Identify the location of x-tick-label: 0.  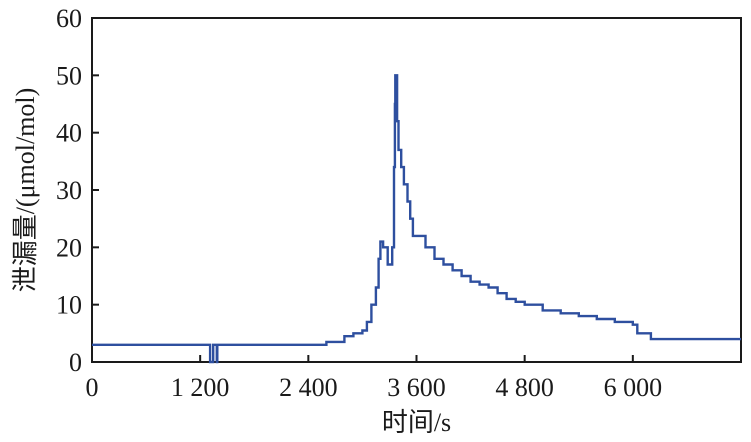
(92, 387).